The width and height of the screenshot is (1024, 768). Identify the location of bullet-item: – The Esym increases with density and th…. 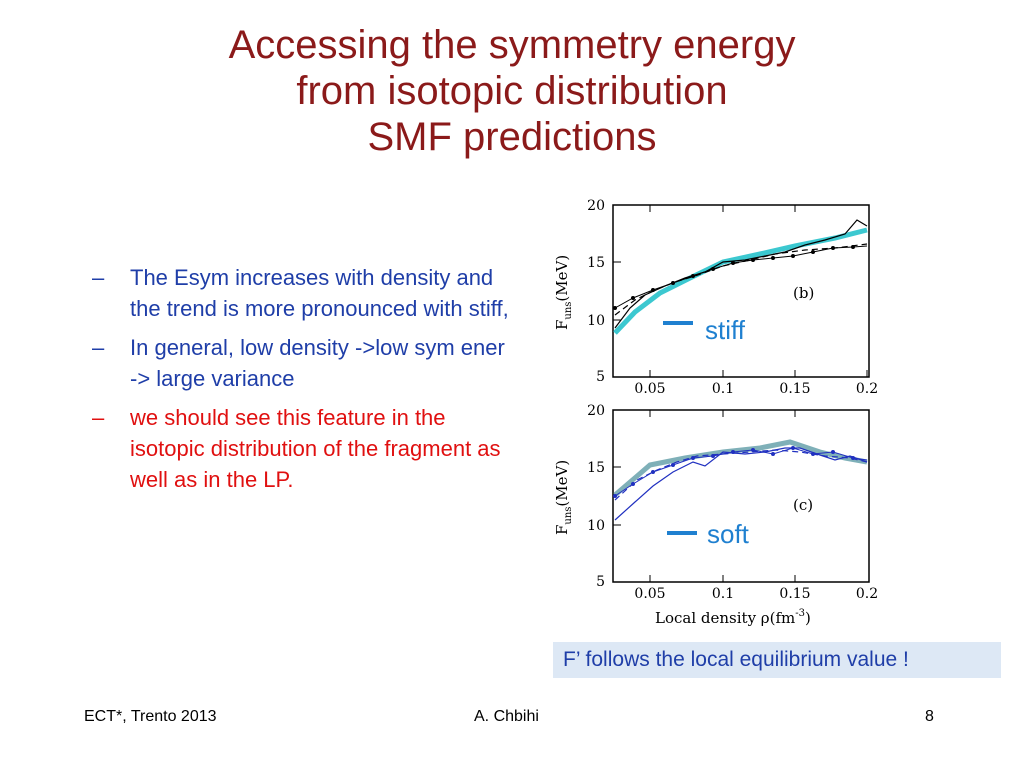
(302, 293).